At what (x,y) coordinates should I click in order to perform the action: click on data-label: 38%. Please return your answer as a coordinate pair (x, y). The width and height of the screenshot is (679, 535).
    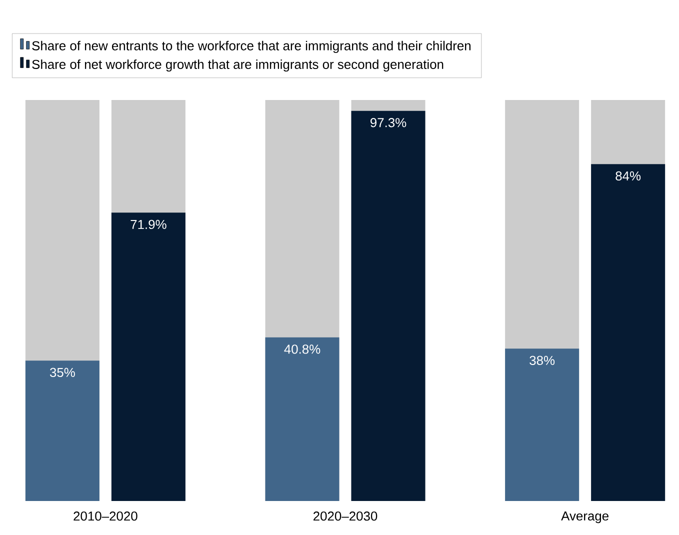
    Looking at the image, I should click on (542, 360).